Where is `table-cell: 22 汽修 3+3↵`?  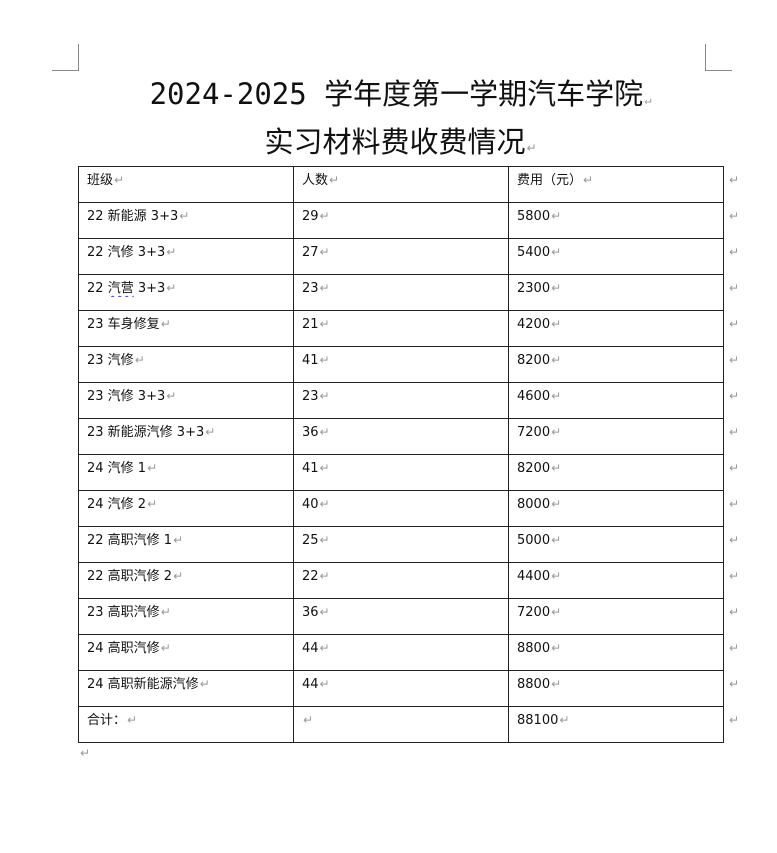
table-cell: 22 汽修 3+3↵ is located at coordinates (186, 256).